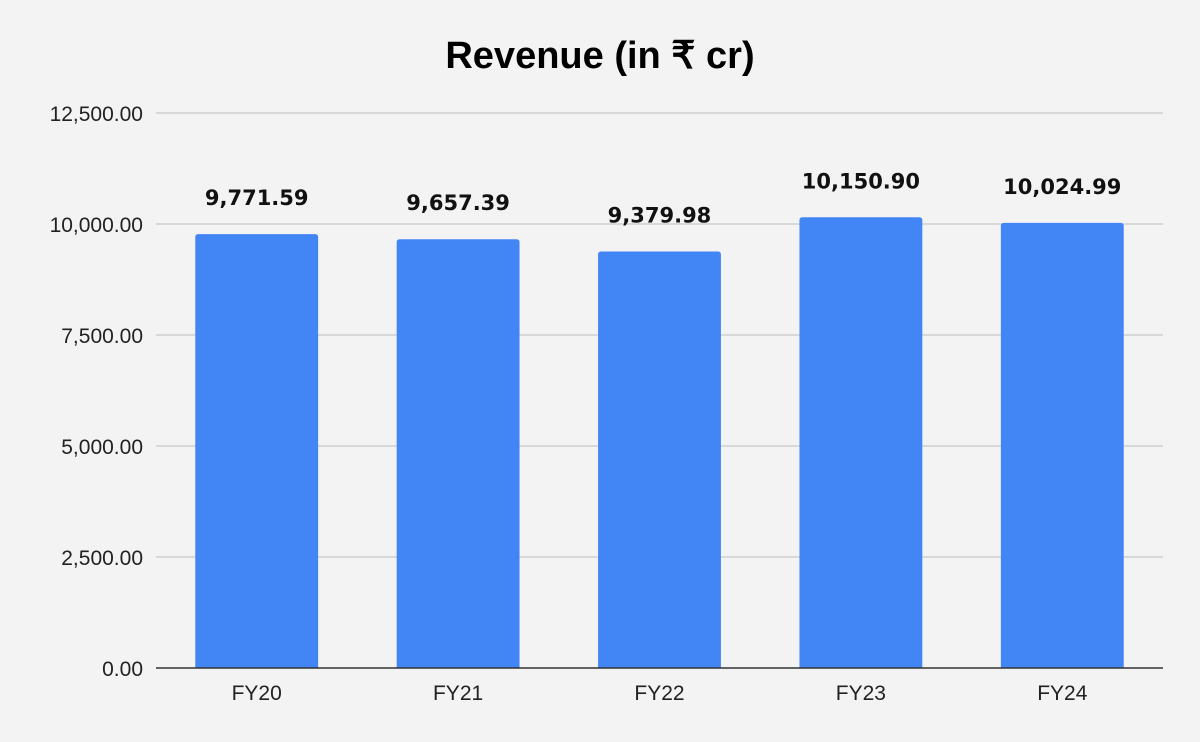 The height and width of the screenshot is (742, 1200). Describe the element at coordinates (458, 203) in the screenshot. I see `data-label: 9,657.39` at that location.